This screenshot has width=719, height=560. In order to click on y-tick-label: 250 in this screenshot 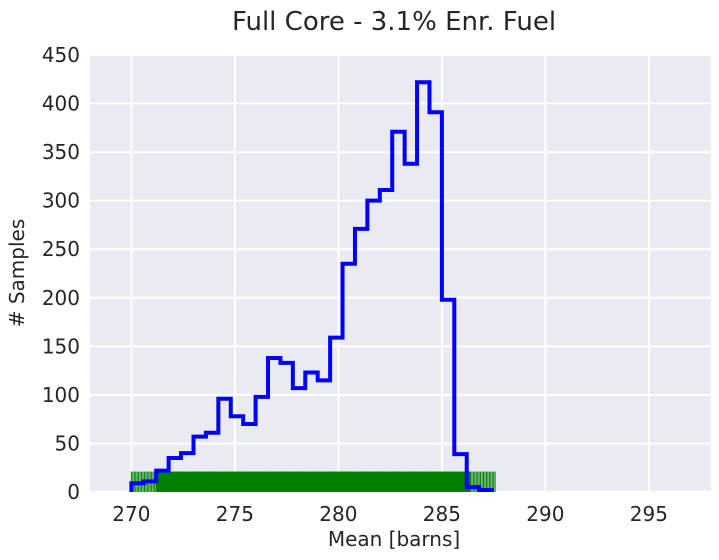, I will do `click(61, 249)`.